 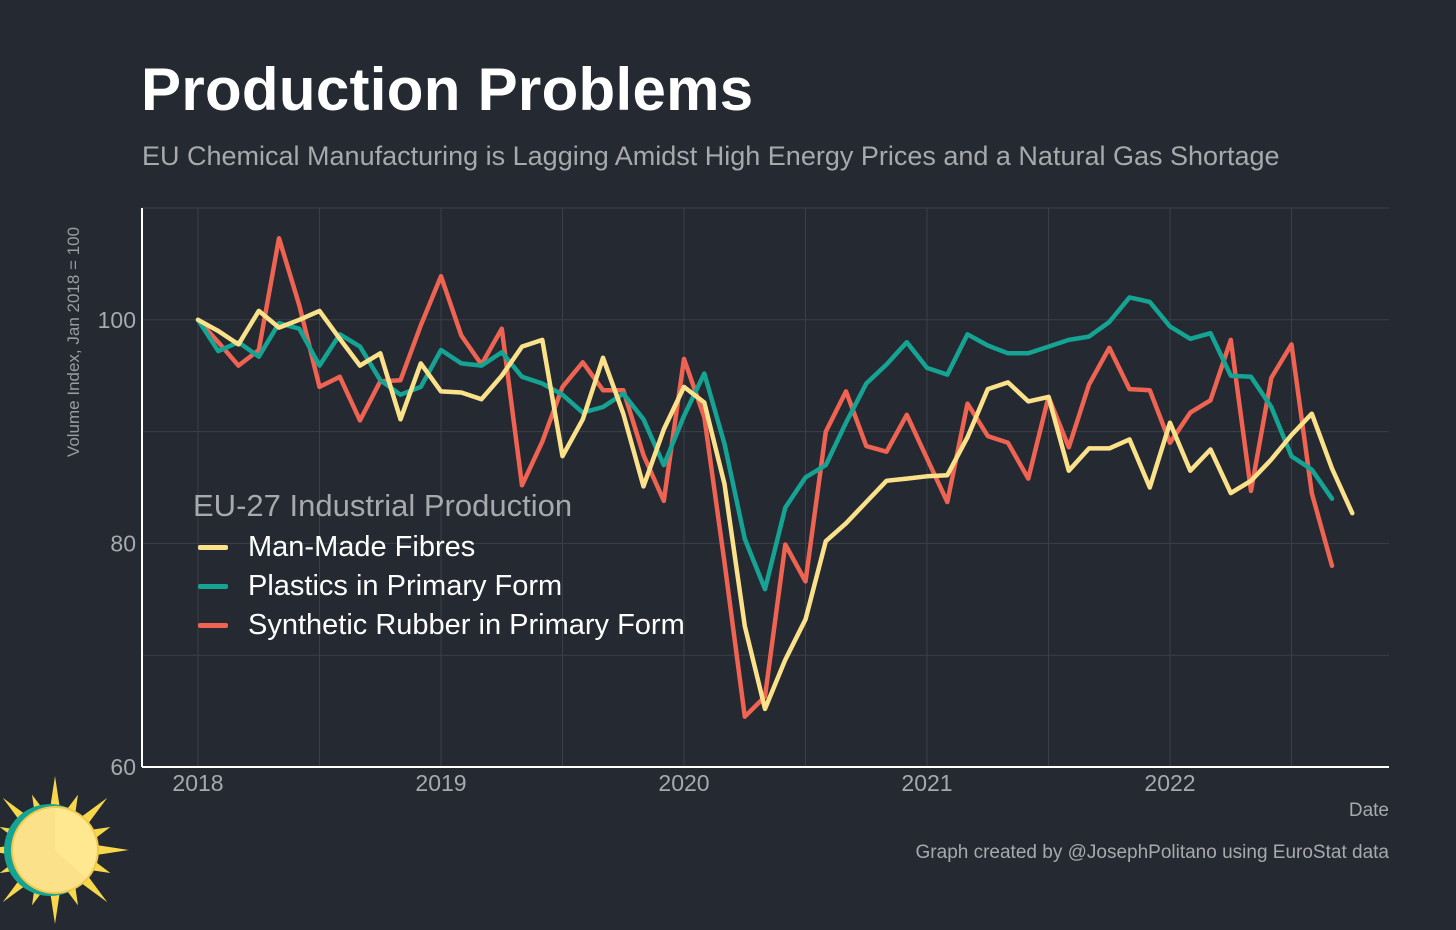 I want to click on legend-item: Synthetic Rubber in Primary Form, so click(x=439, y=625).